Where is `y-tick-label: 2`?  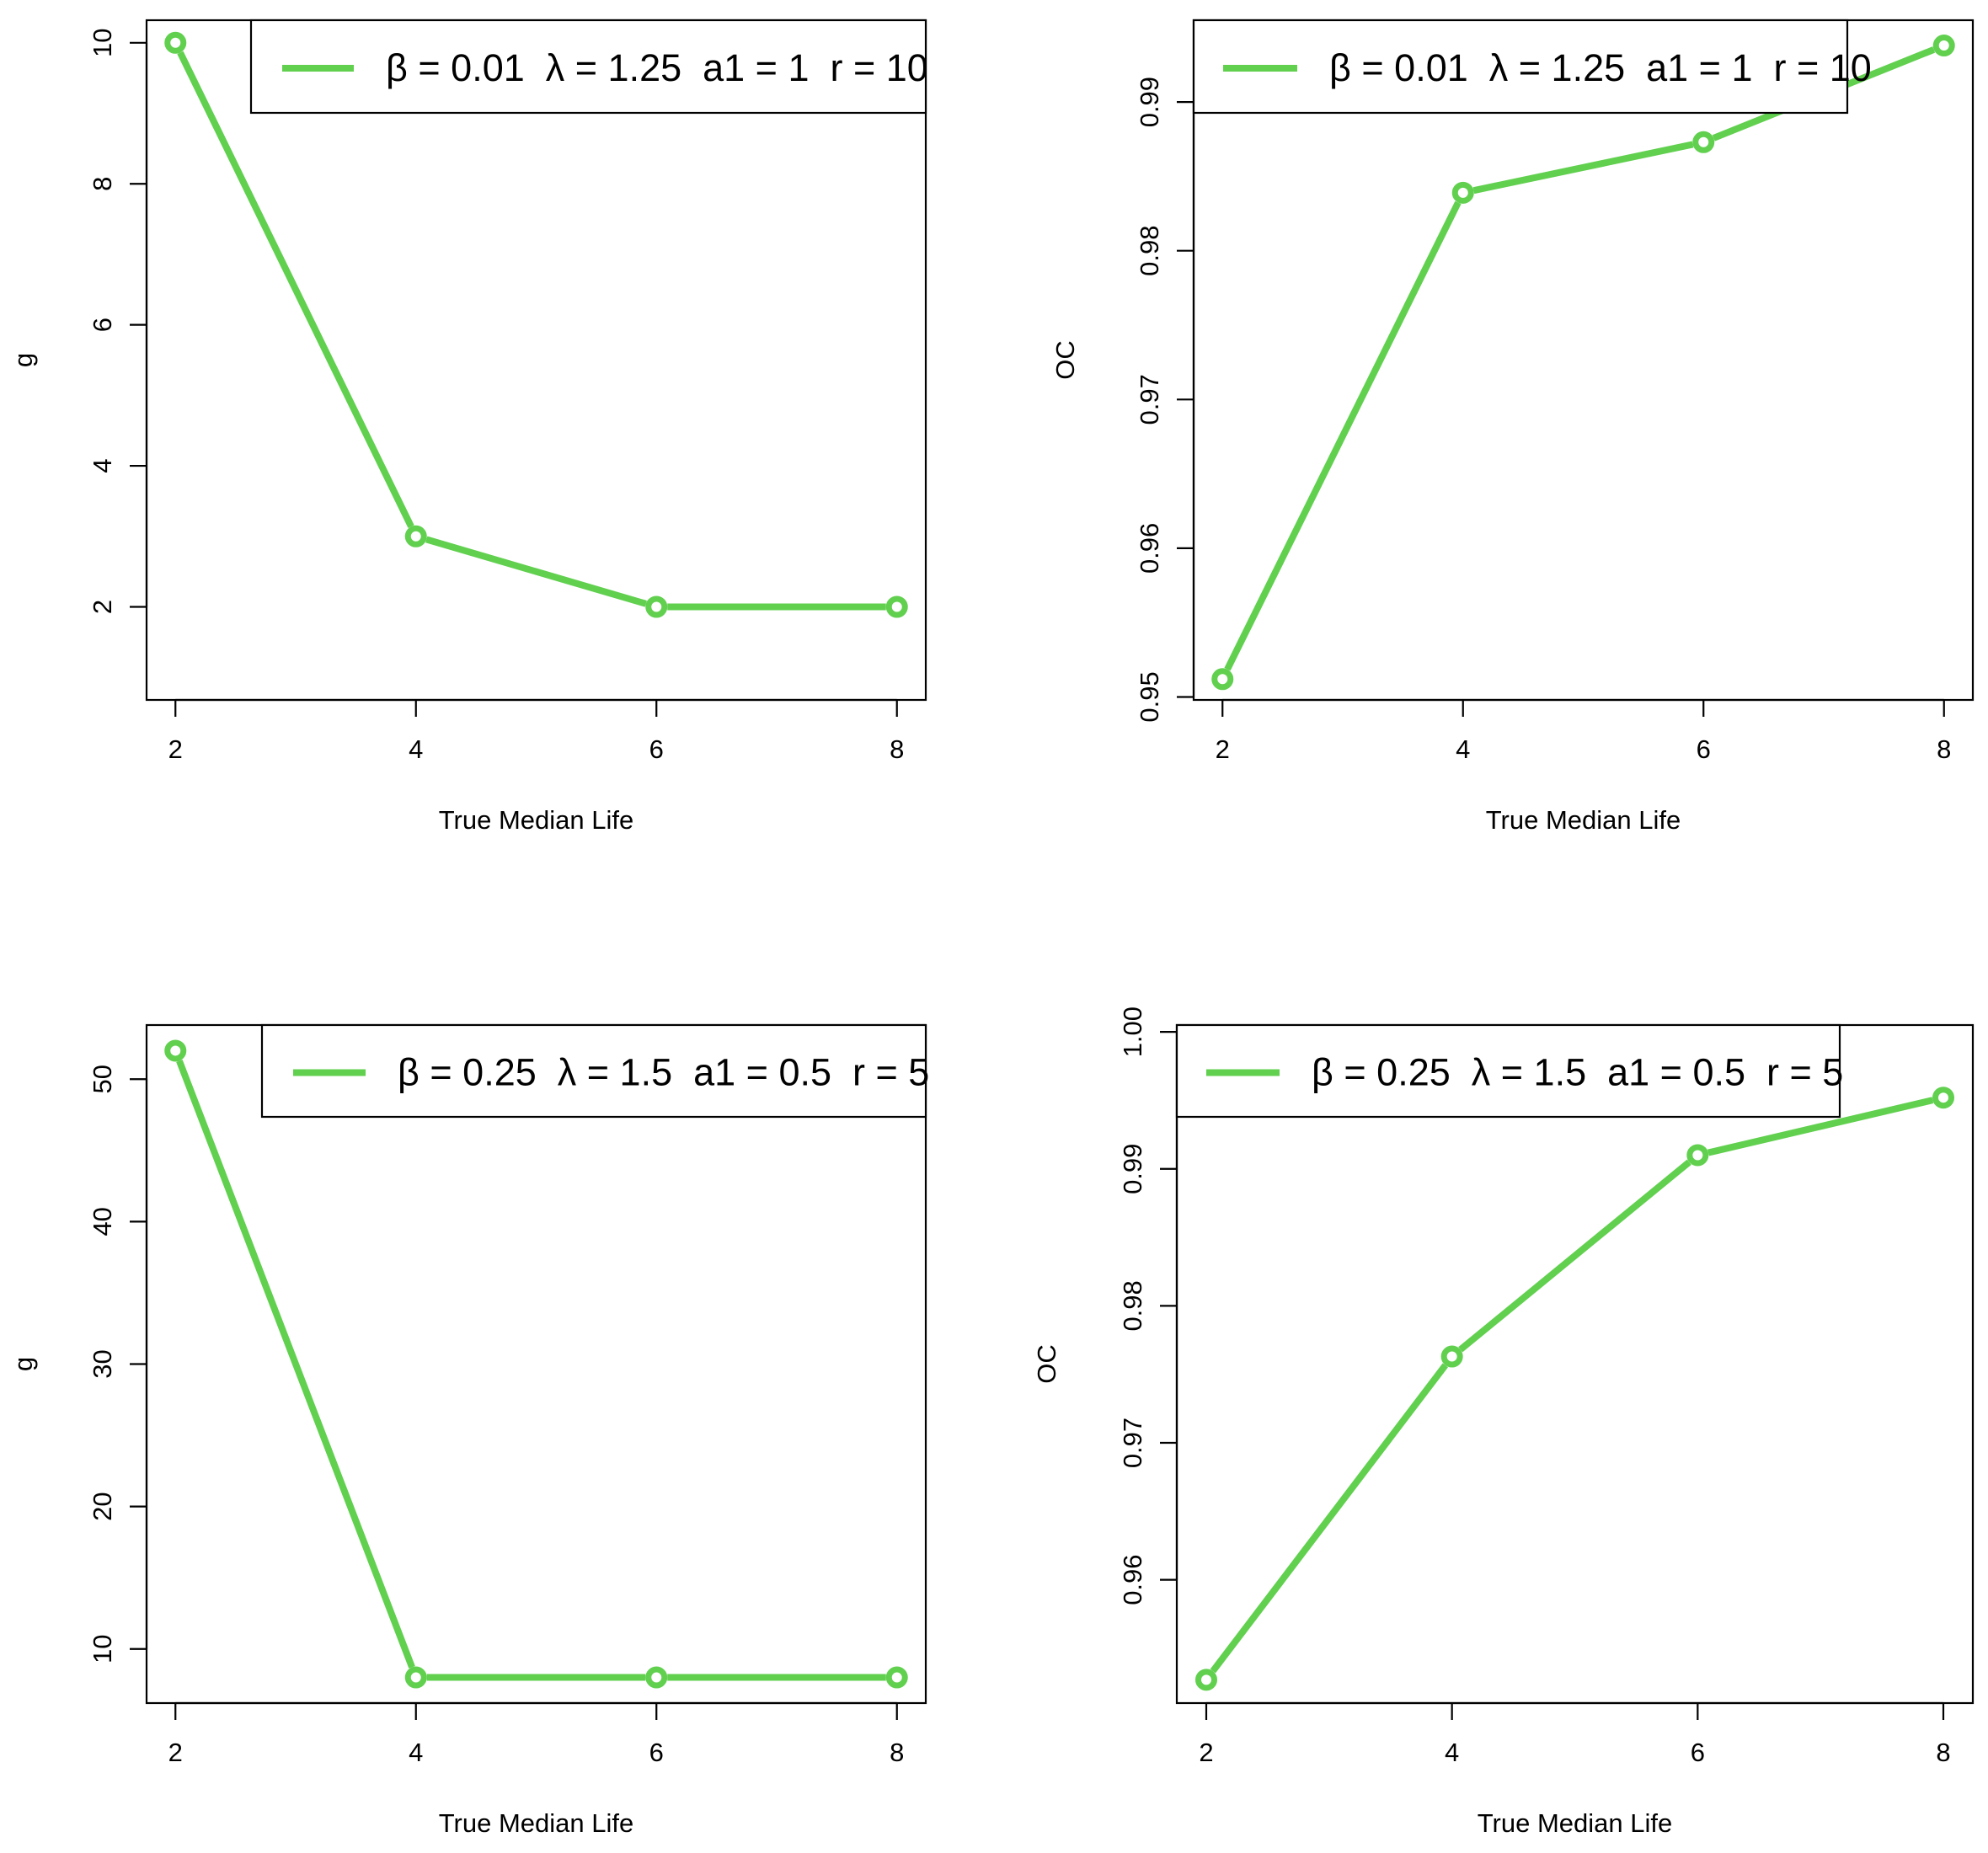
y-tick-label: 2 is located at coordinates (102, 607).